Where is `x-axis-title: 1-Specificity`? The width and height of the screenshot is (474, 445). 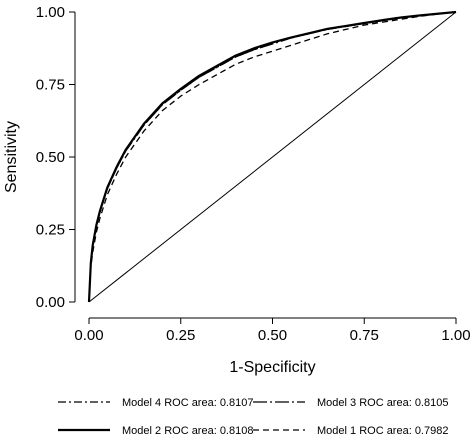 x-axis-title: 1-Specificity is located at coordinates (272, 367).